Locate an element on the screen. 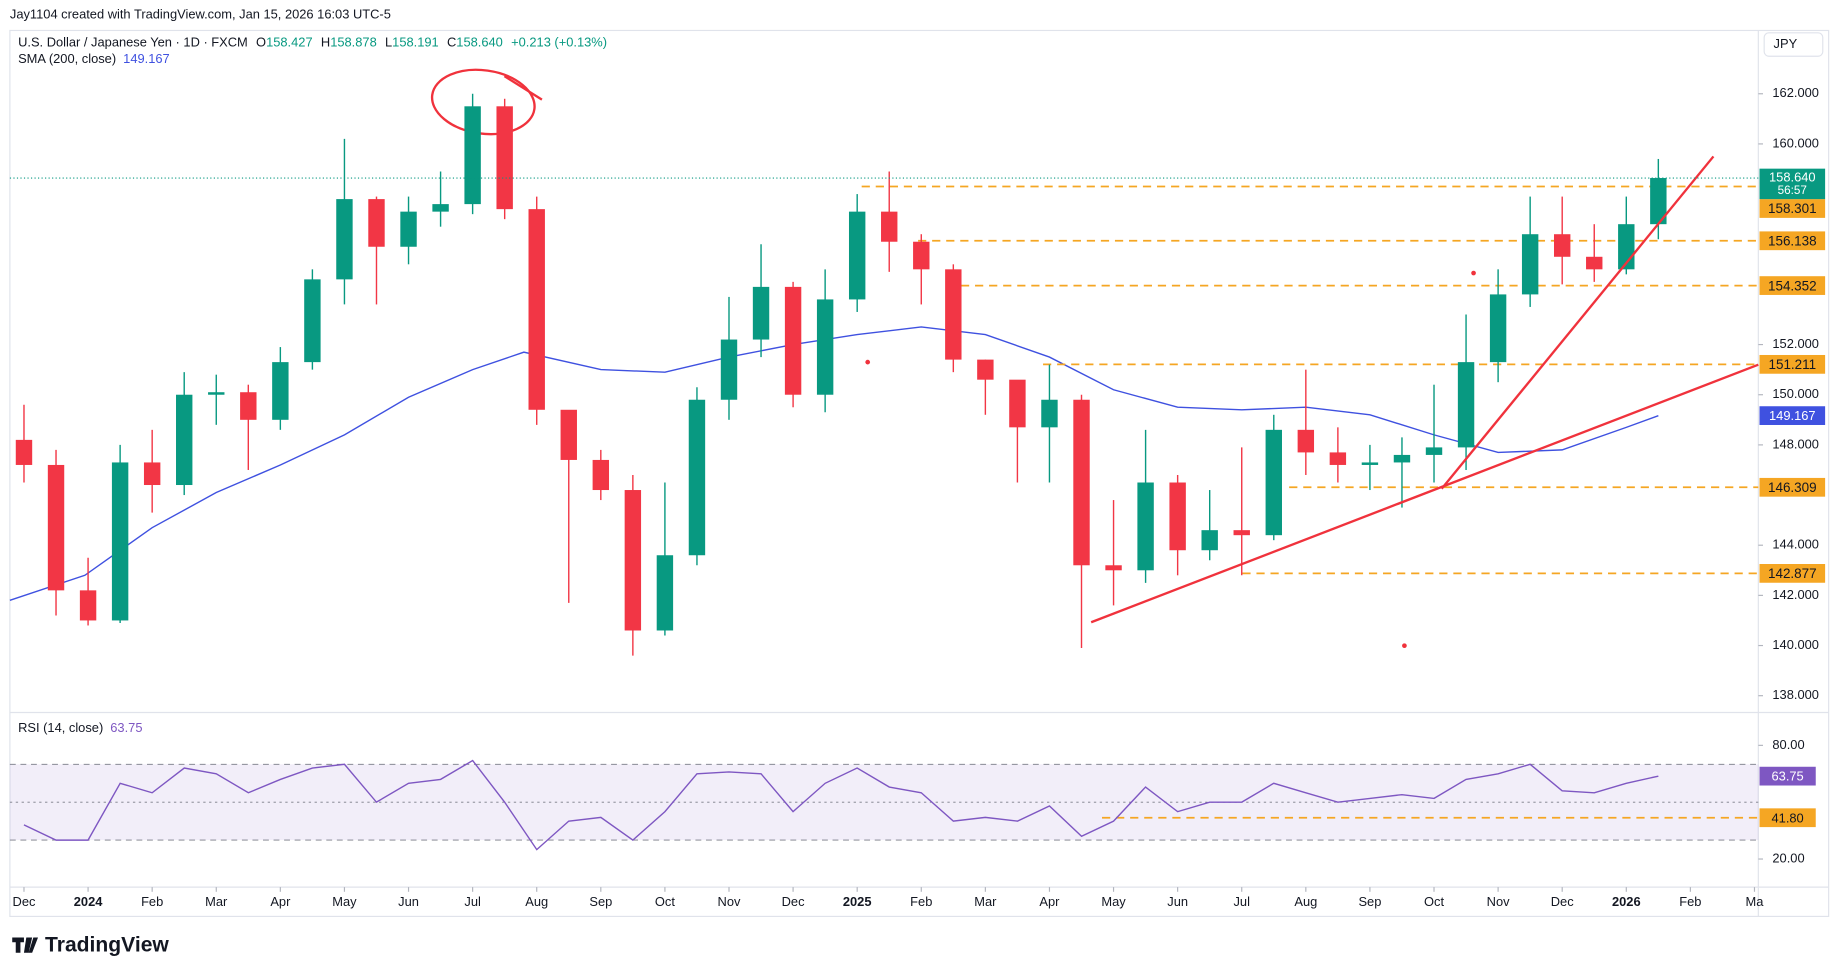 This screenshot has height=975, width=1835. x-tick-label: 2025 is located at coordinates (857, 901).